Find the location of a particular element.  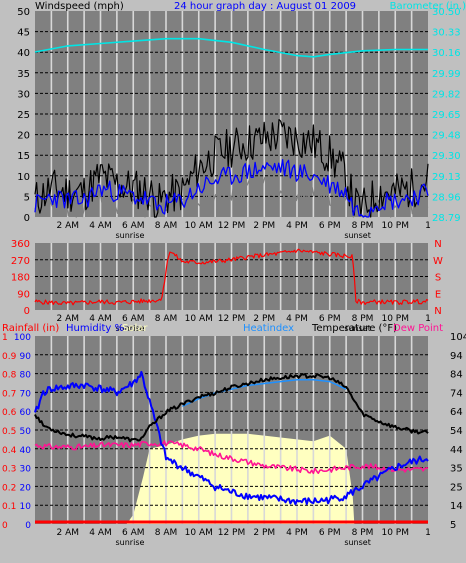

rain-tick-label: 0 is located at coordinates (5, 526).